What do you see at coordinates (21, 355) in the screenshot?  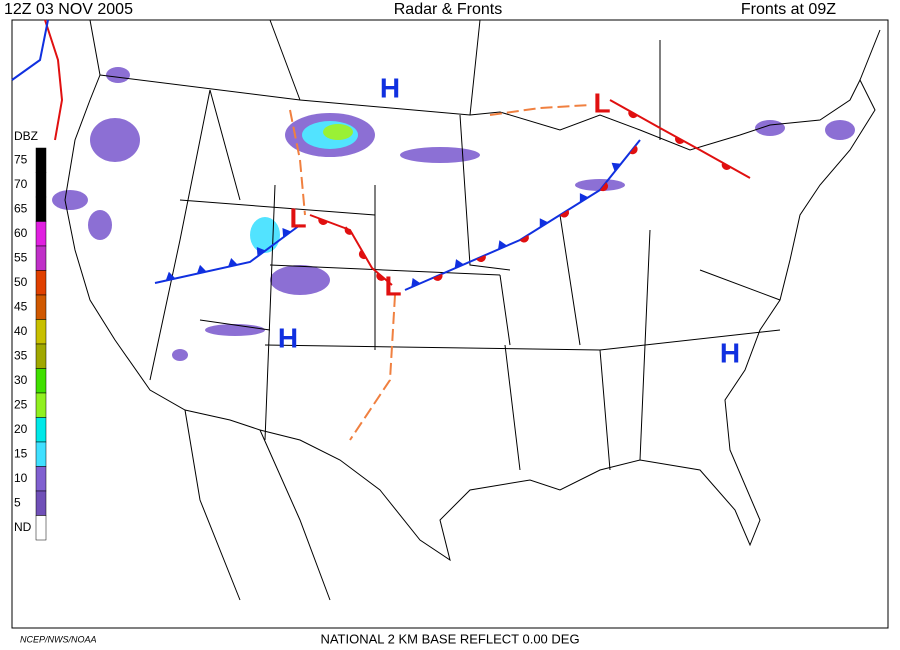 I see `legend-label: 35` at bounding box center [21, 355].